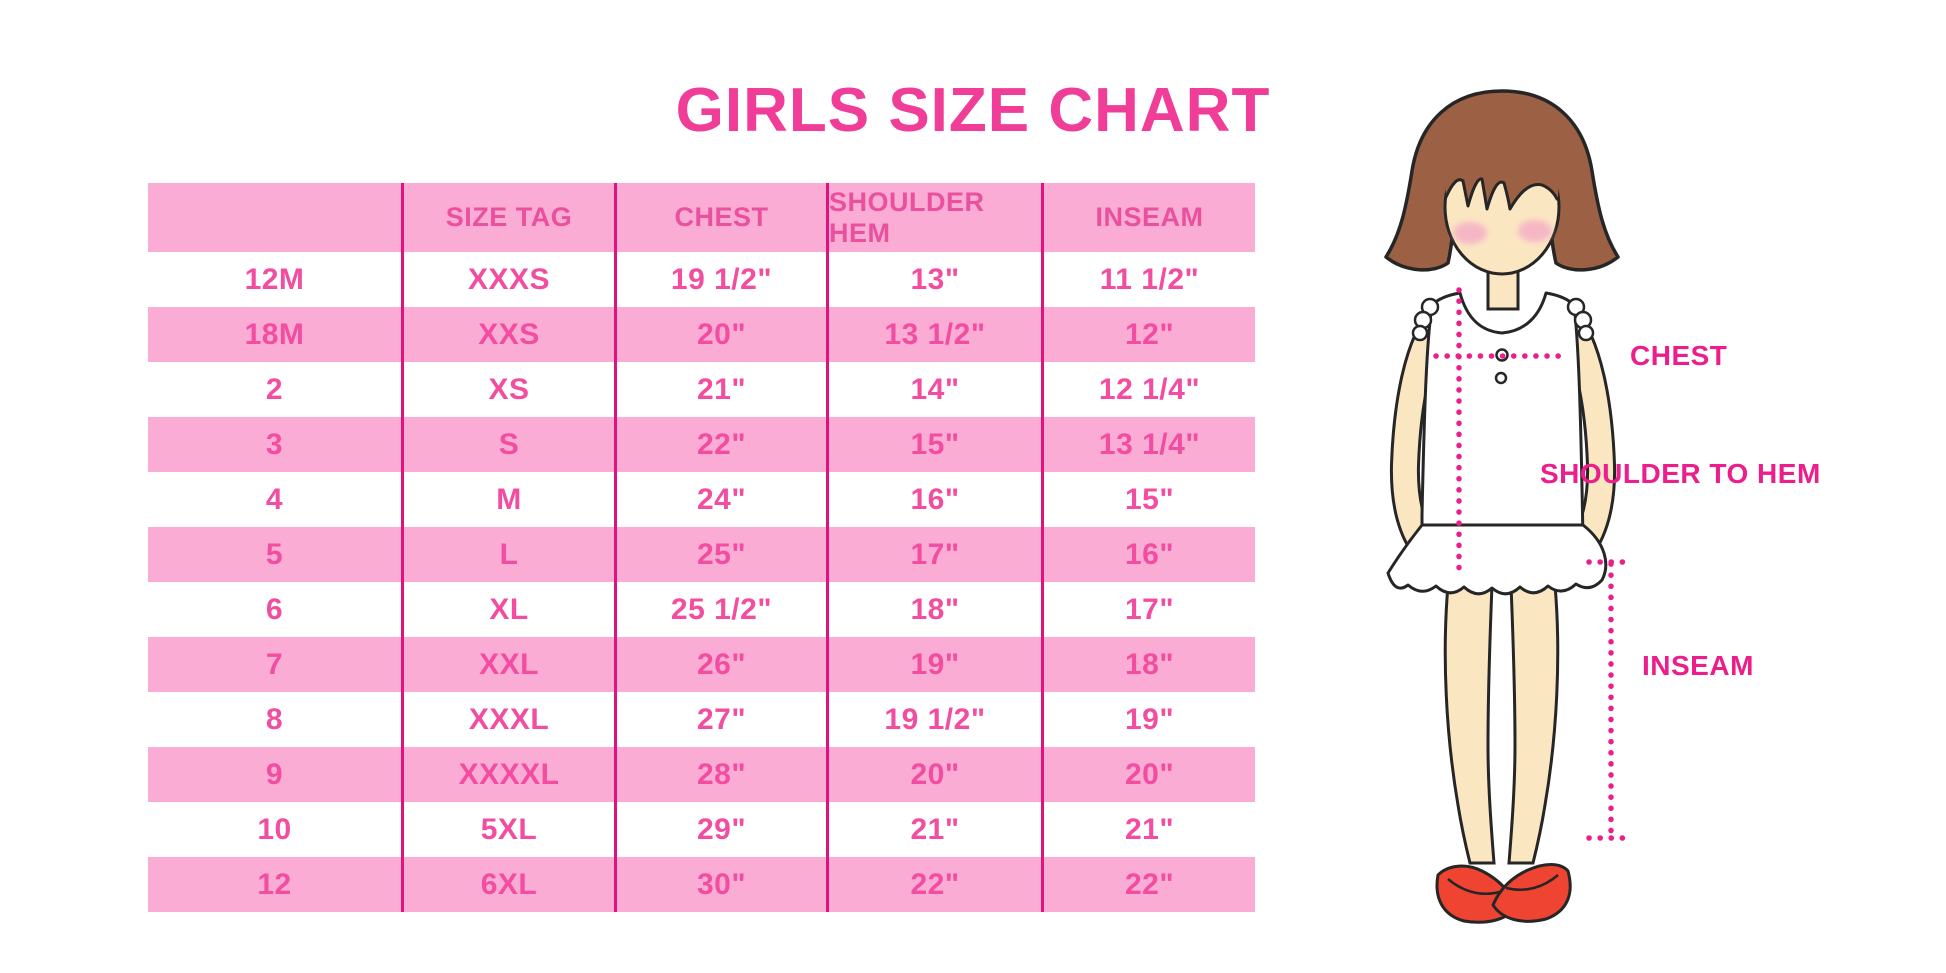 This screenshot has height=973, width=1946. Describe the element at coordinates (507, 444) in the screenshot. I see `table-cell: S` at that location.